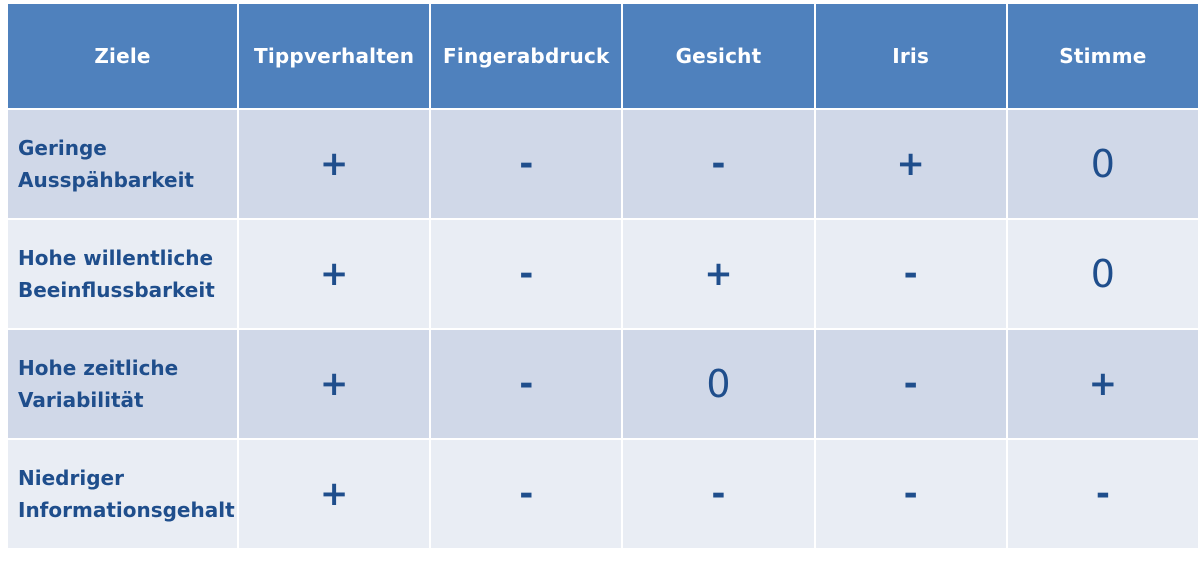 This screenshot has height=570, width=1200. I want to click on goal-label-line: Geringe, so click(62, 148).